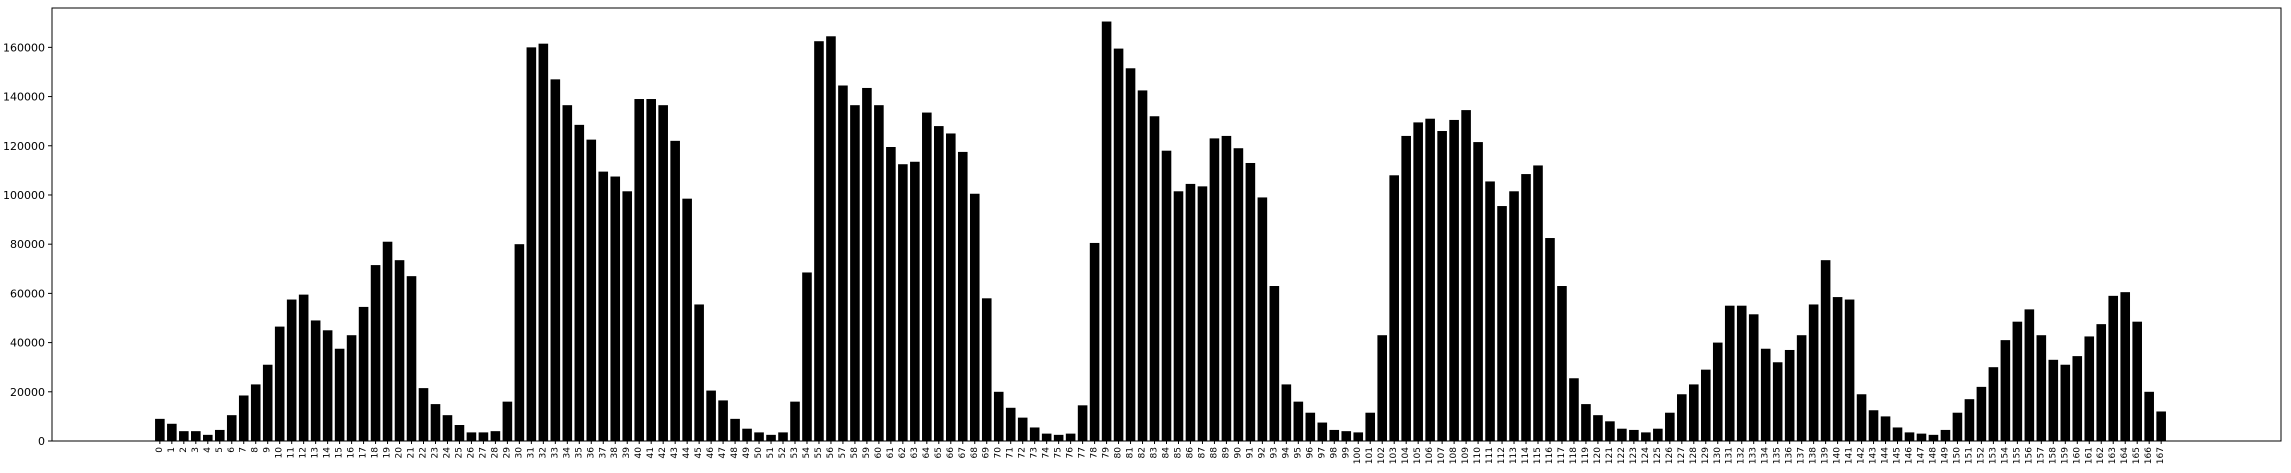  I want to click on x-tick-label: 159, so click(2065, 455).